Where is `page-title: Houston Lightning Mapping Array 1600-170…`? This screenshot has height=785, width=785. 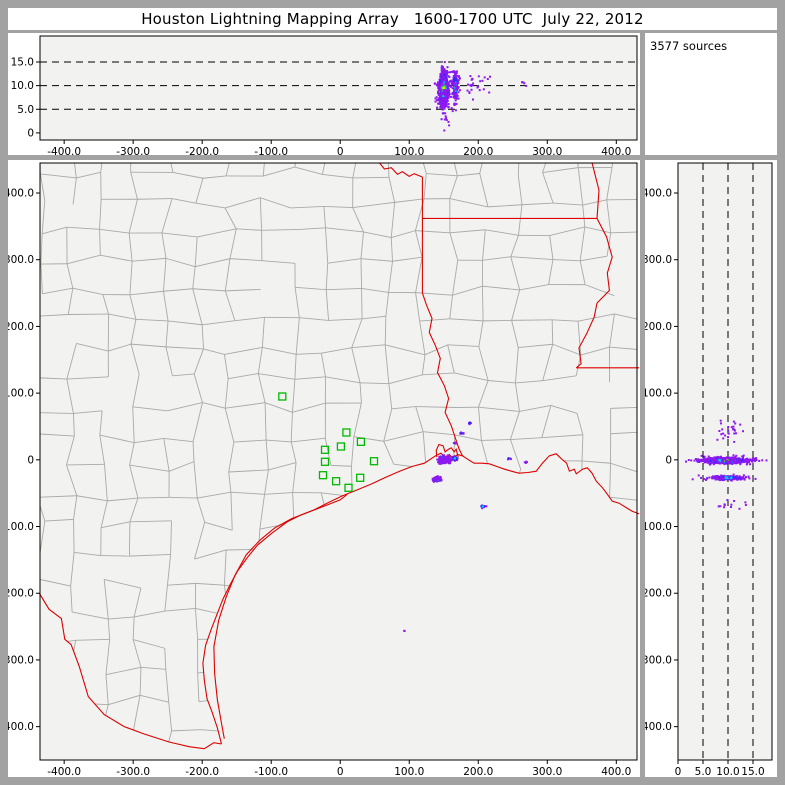 page-title: Houston Lightning Mapping Array 1600-170… is located at coordinates (392, 19).